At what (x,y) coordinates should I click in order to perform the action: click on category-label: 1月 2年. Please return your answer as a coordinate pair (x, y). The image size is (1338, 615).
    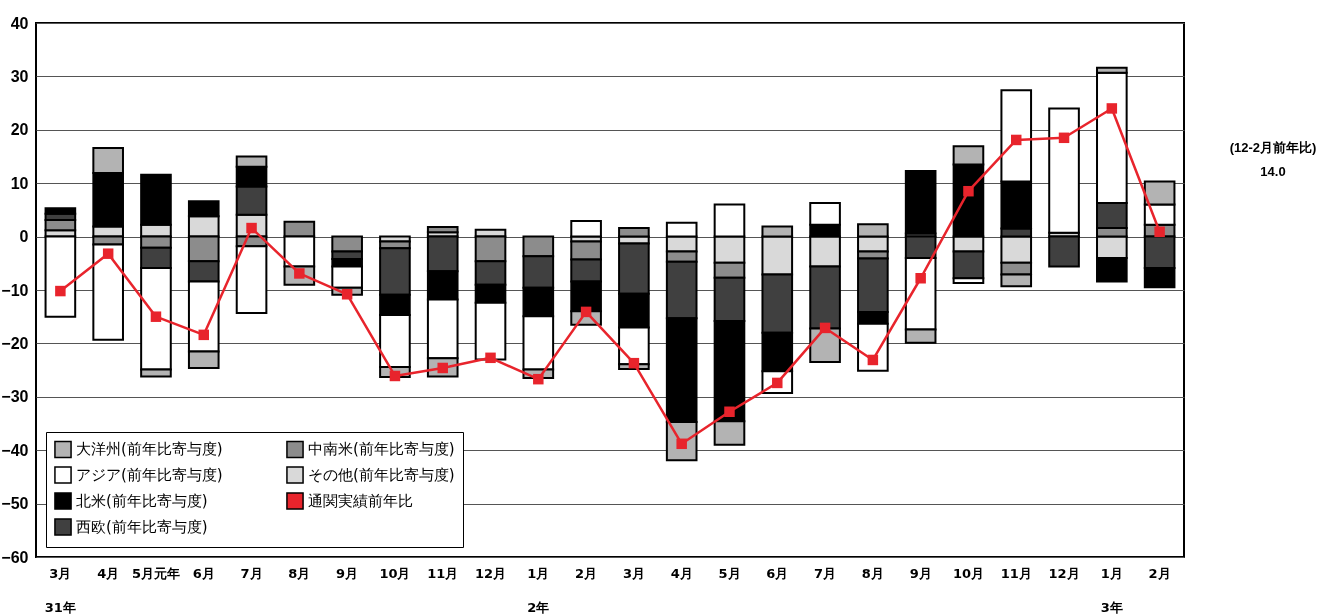
    Looking at the image, I should click on (538, 590).